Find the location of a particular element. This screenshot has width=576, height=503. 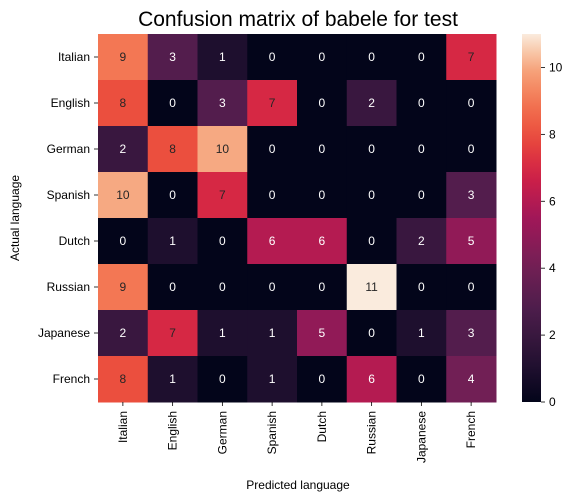

colorbar-tick-label: 6 is located at coordinates (552, 201).